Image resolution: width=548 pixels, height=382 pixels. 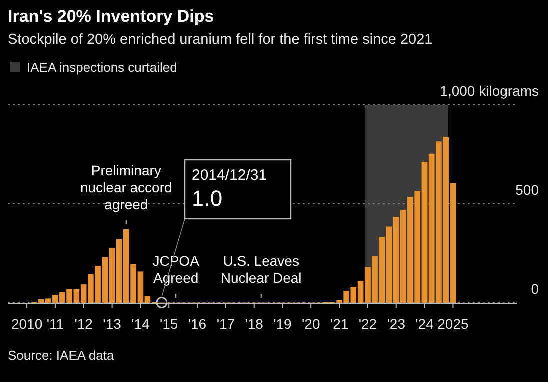 I want to click on x-tick-label: '21, so click(x=339, y=324).